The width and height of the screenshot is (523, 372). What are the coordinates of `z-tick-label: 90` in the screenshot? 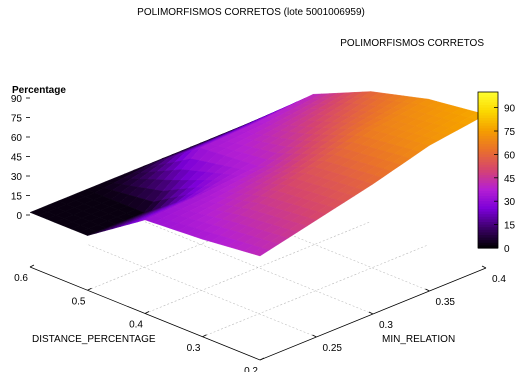 It's located at (17, 99).